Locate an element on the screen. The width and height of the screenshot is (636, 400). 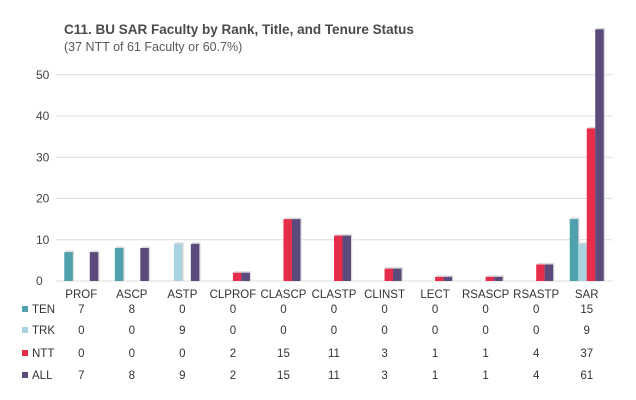
x-category-label: ASCP is located at coordinates (132, 295).